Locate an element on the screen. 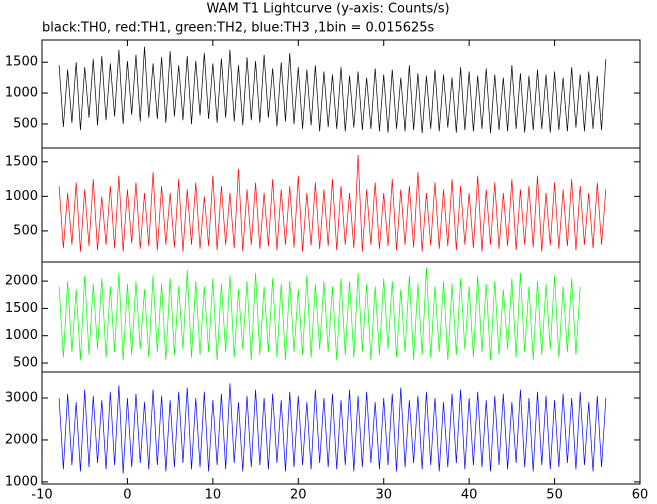 Image resolution: width=657 pixels, height=504 pixels. chart-title: WAM T1 Lightcurve (y-axis: Counts/s) is located at coordinates (327, 9).